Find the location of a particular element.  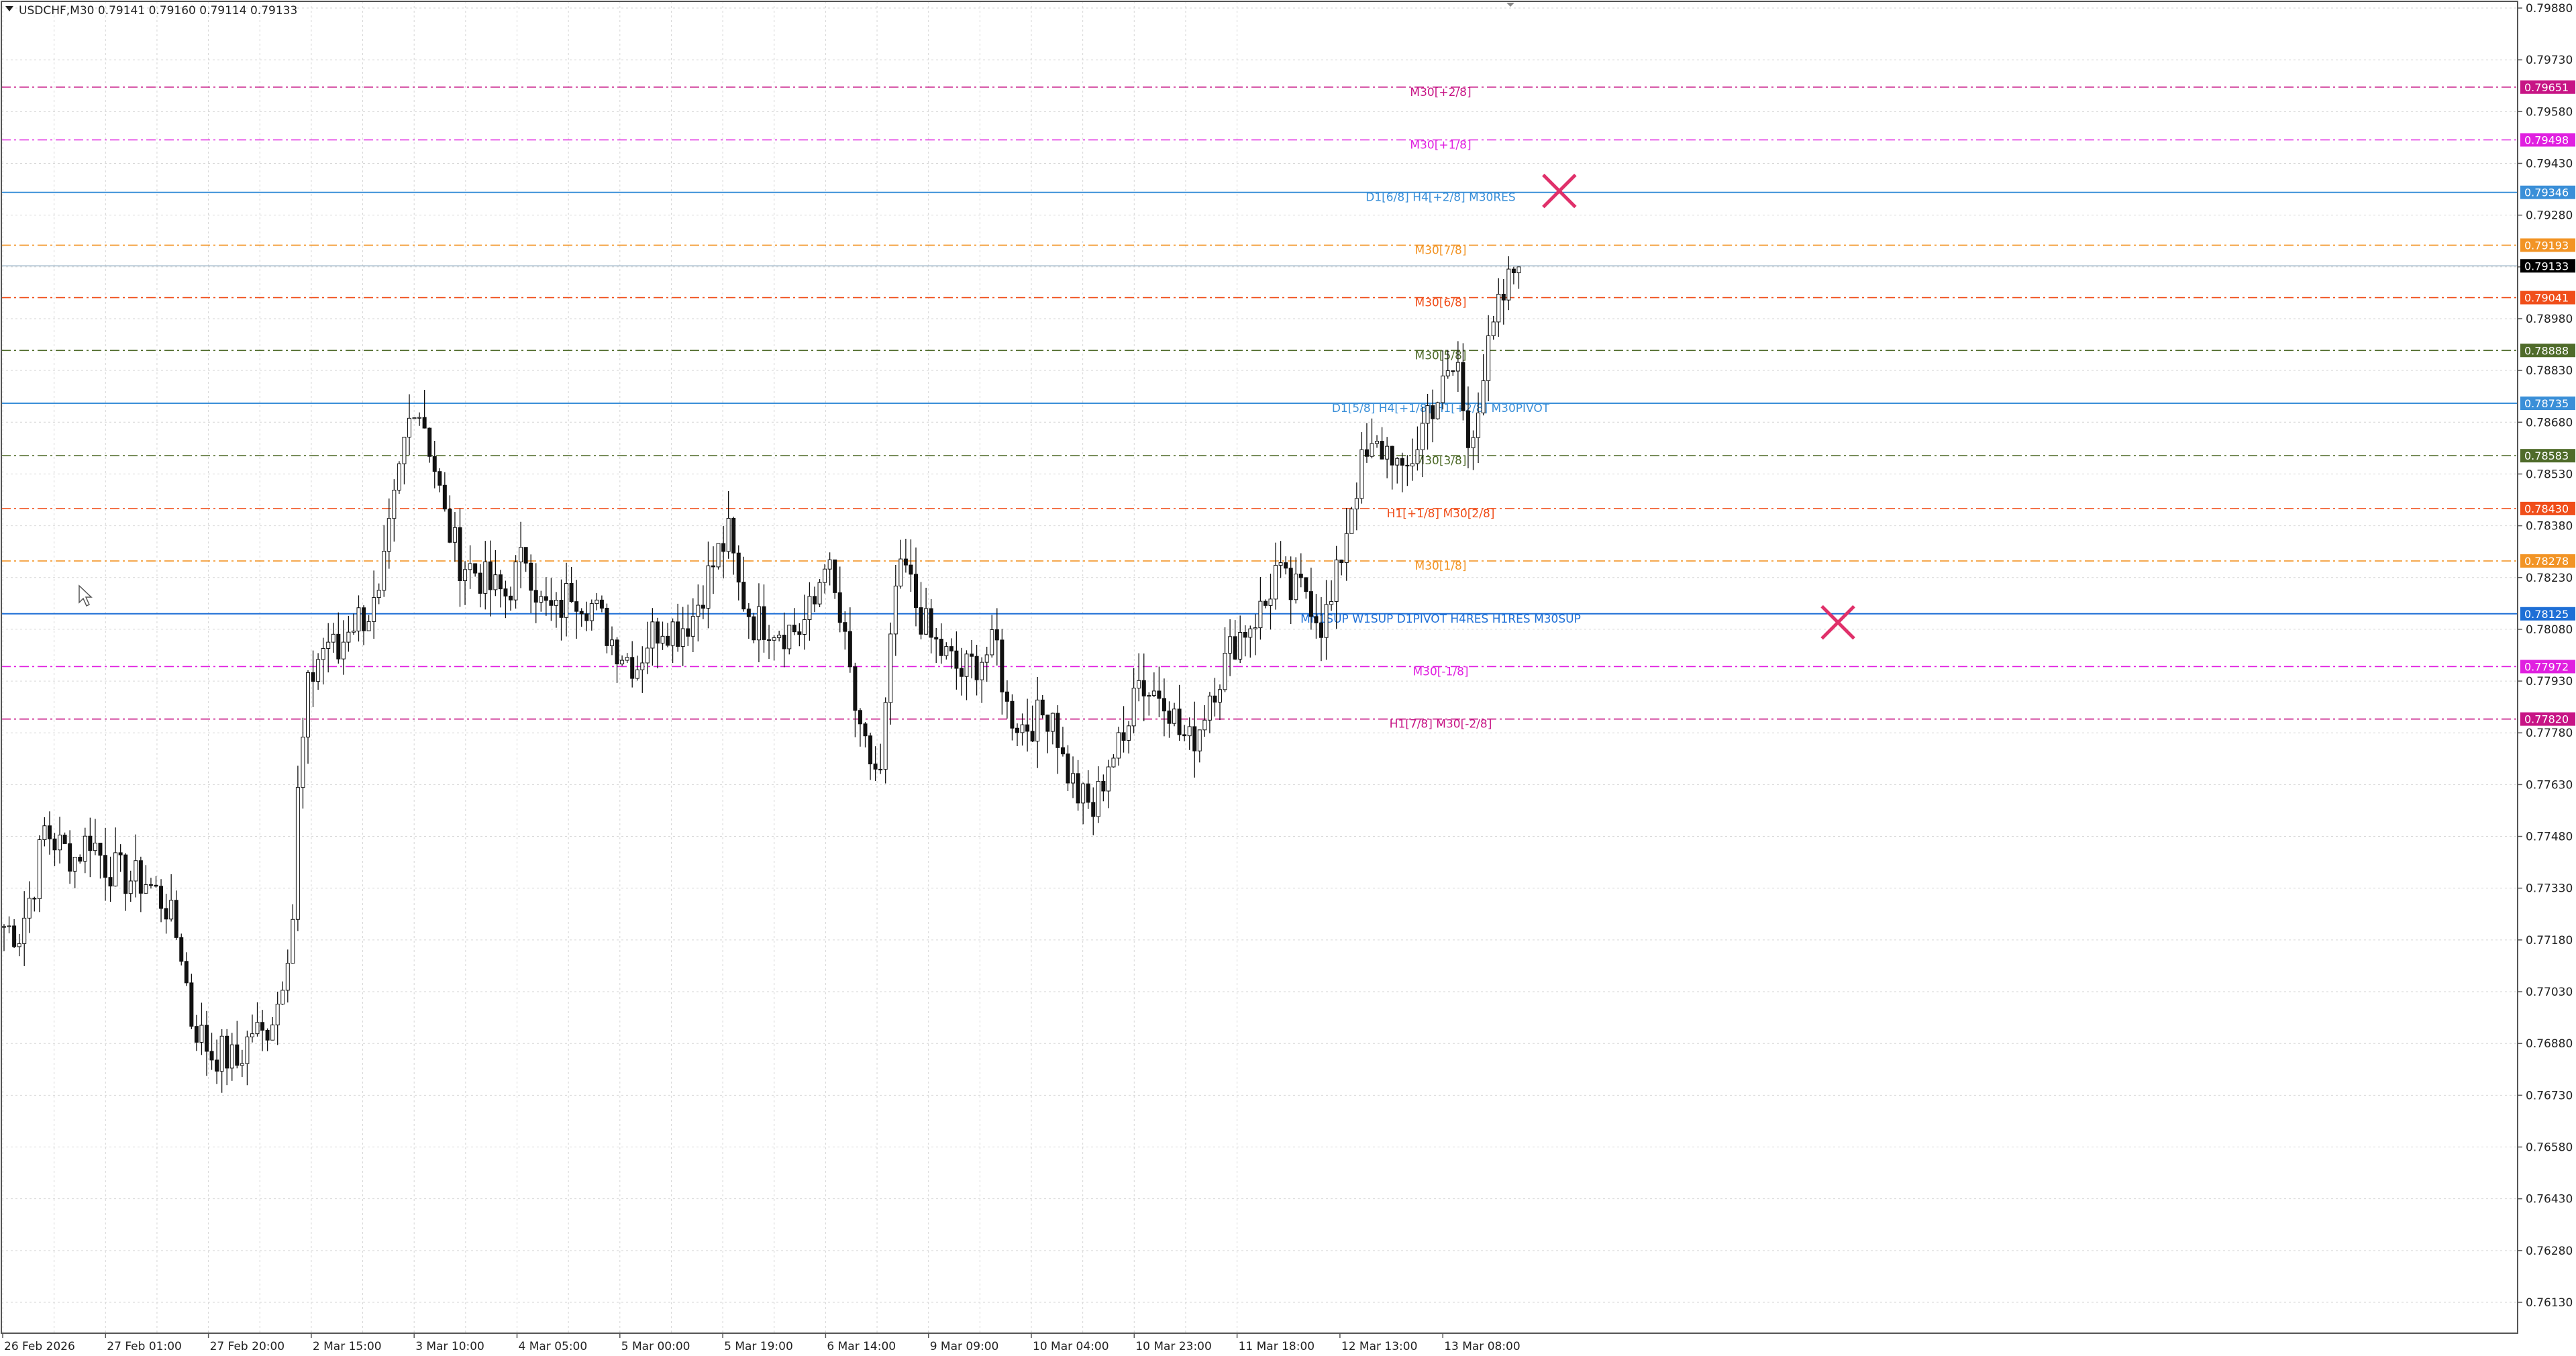

x-tick-label: 10 Mar 23:00 is located at coordinates (1173, 1346).